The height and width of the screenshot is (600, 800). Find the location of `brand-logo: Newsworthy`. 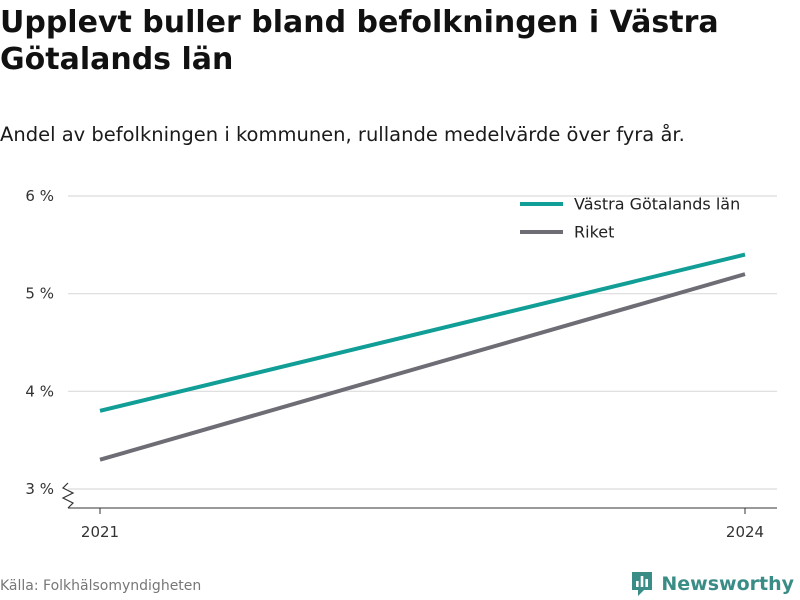

brand-logo: Newsworthy is located at coordinates (712, 584).